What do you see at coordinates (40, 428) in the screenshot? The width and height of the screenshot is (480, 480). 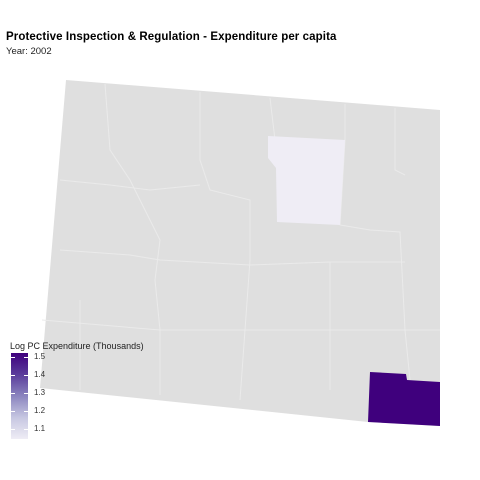 I see `legend-tick-label: 1.1` at bounding box center [40, 428].